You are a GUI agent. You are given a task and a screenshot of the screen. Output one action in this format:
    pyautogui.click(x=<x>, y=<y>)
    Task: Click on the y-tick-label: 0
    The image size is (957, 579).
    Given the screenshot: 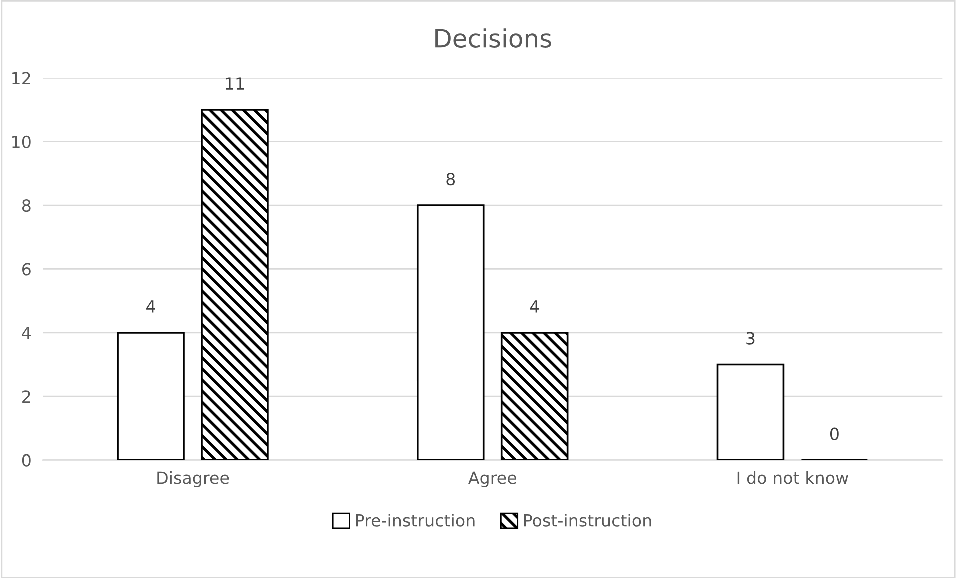 What is the action you would take?
    pyautogui.click(x=26, y=460)
    